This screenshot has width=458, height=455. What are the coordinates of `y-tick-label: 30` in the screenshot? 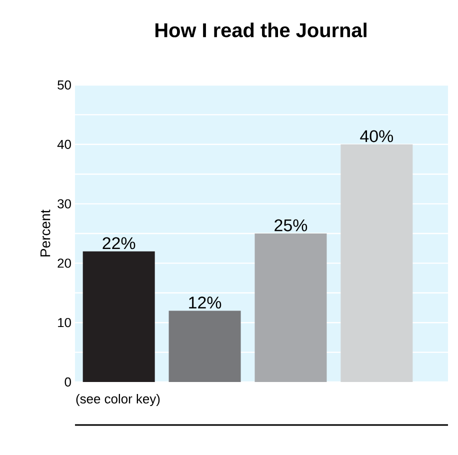 It's located at (64, 203).